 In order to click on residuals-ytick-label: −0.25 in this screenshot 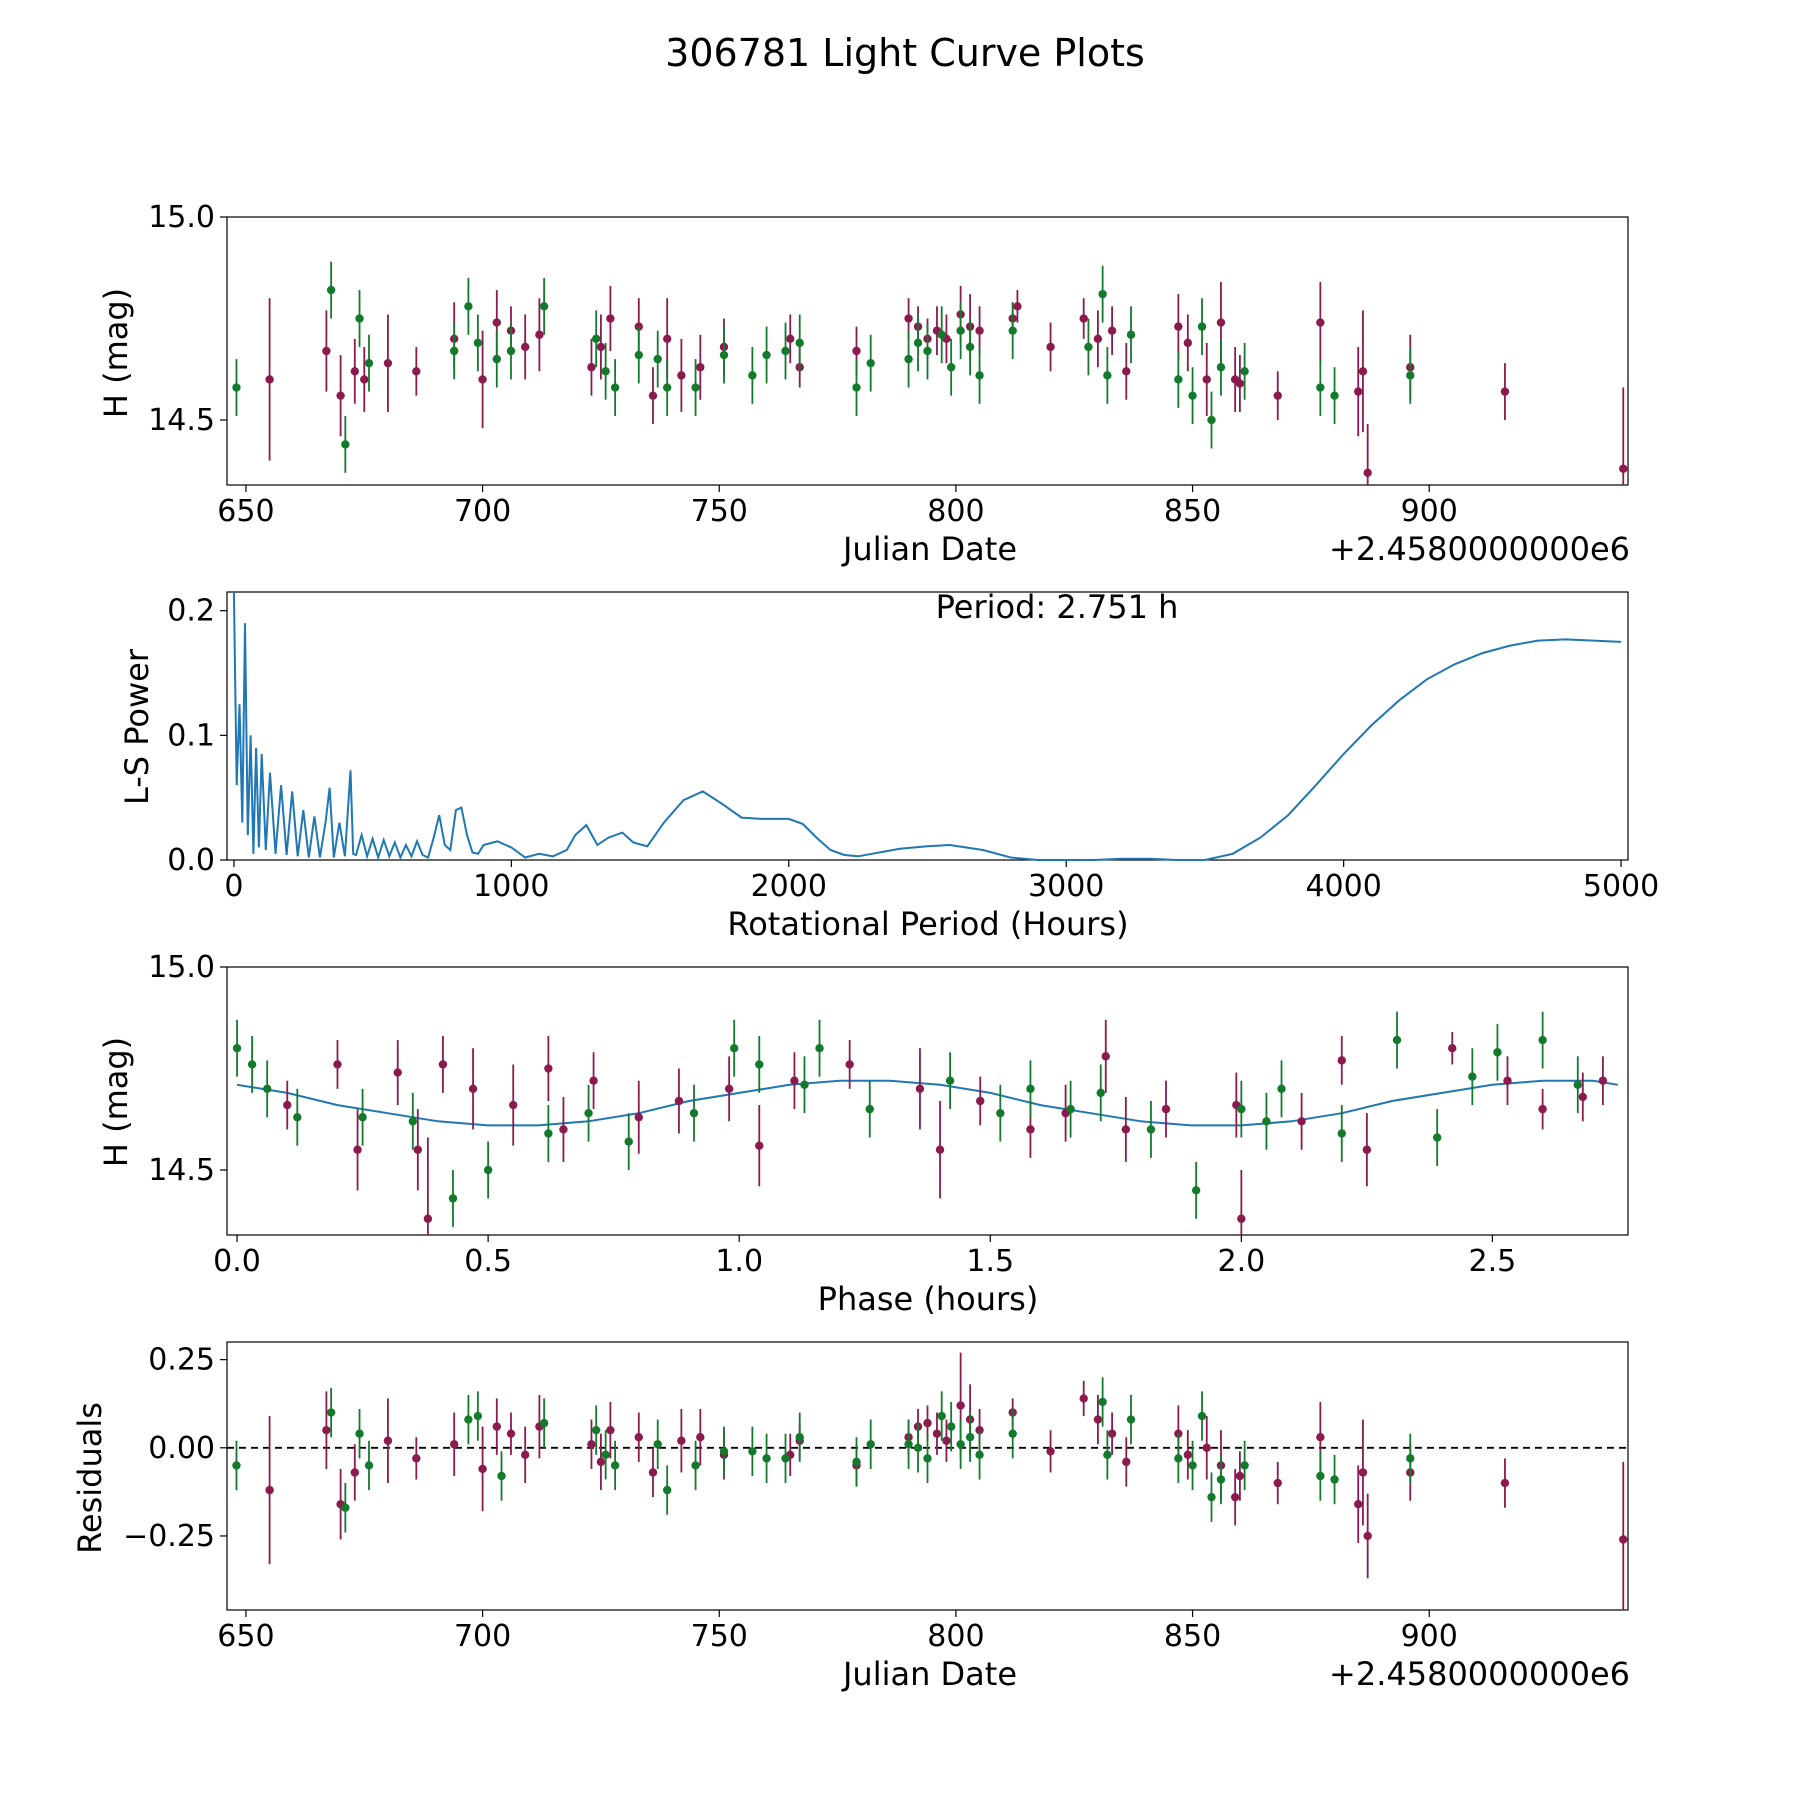, I will do `click(169, 1536)`.